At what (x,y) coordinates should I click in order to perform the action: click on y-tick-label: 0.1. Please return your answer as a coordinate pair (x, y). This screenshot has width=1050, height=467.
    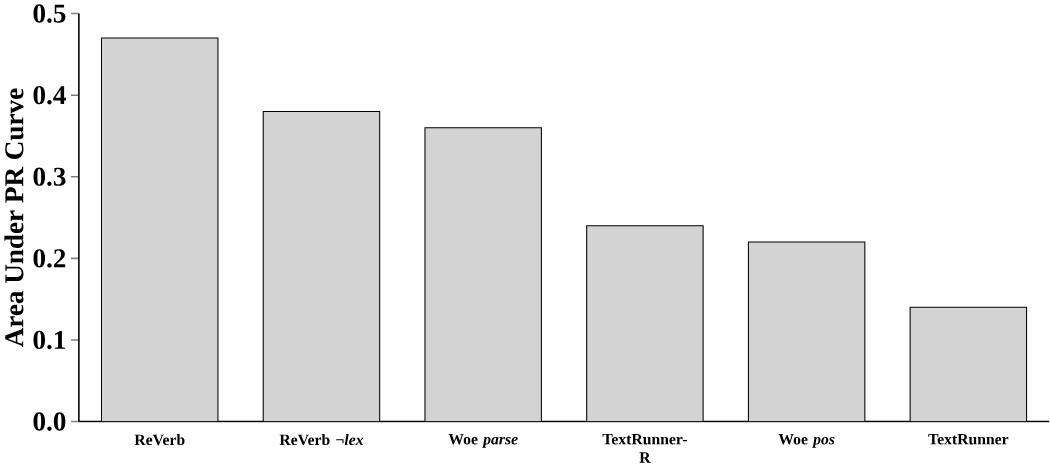
    Looking at the image, I should click on (49, 340).